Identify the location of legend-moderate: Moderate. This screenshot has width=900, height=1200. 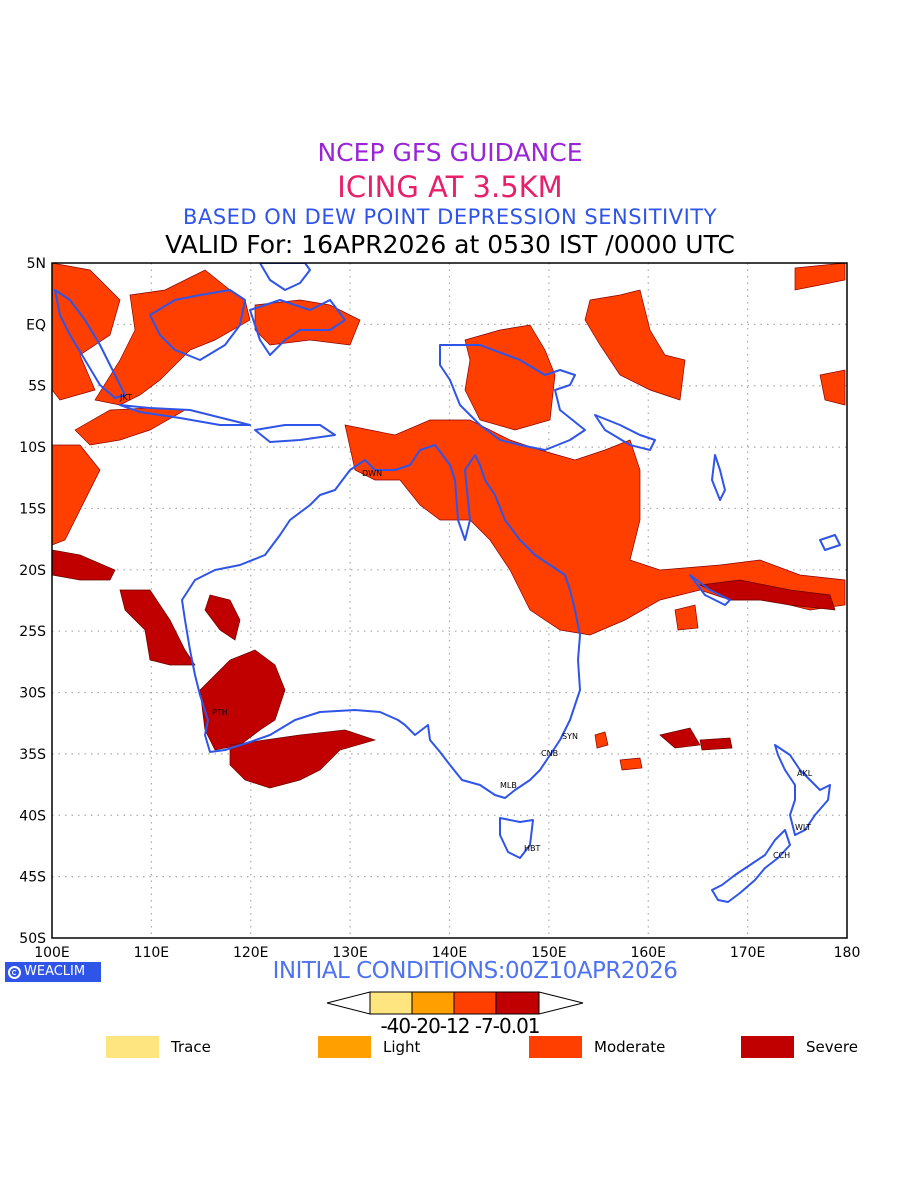
(597, 1047).